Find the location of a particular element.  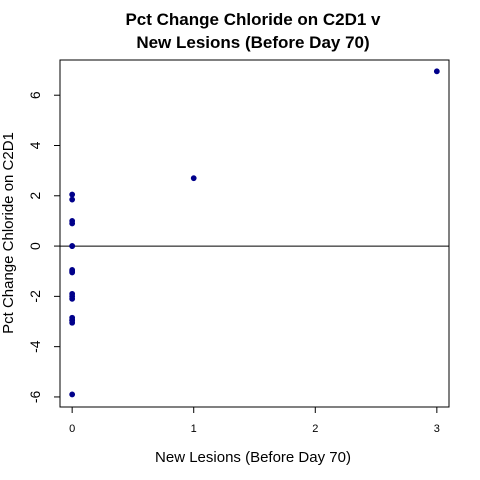

chart-title-line-2: New Lesions (Before Day 70) is located at coordinates (252, 42).